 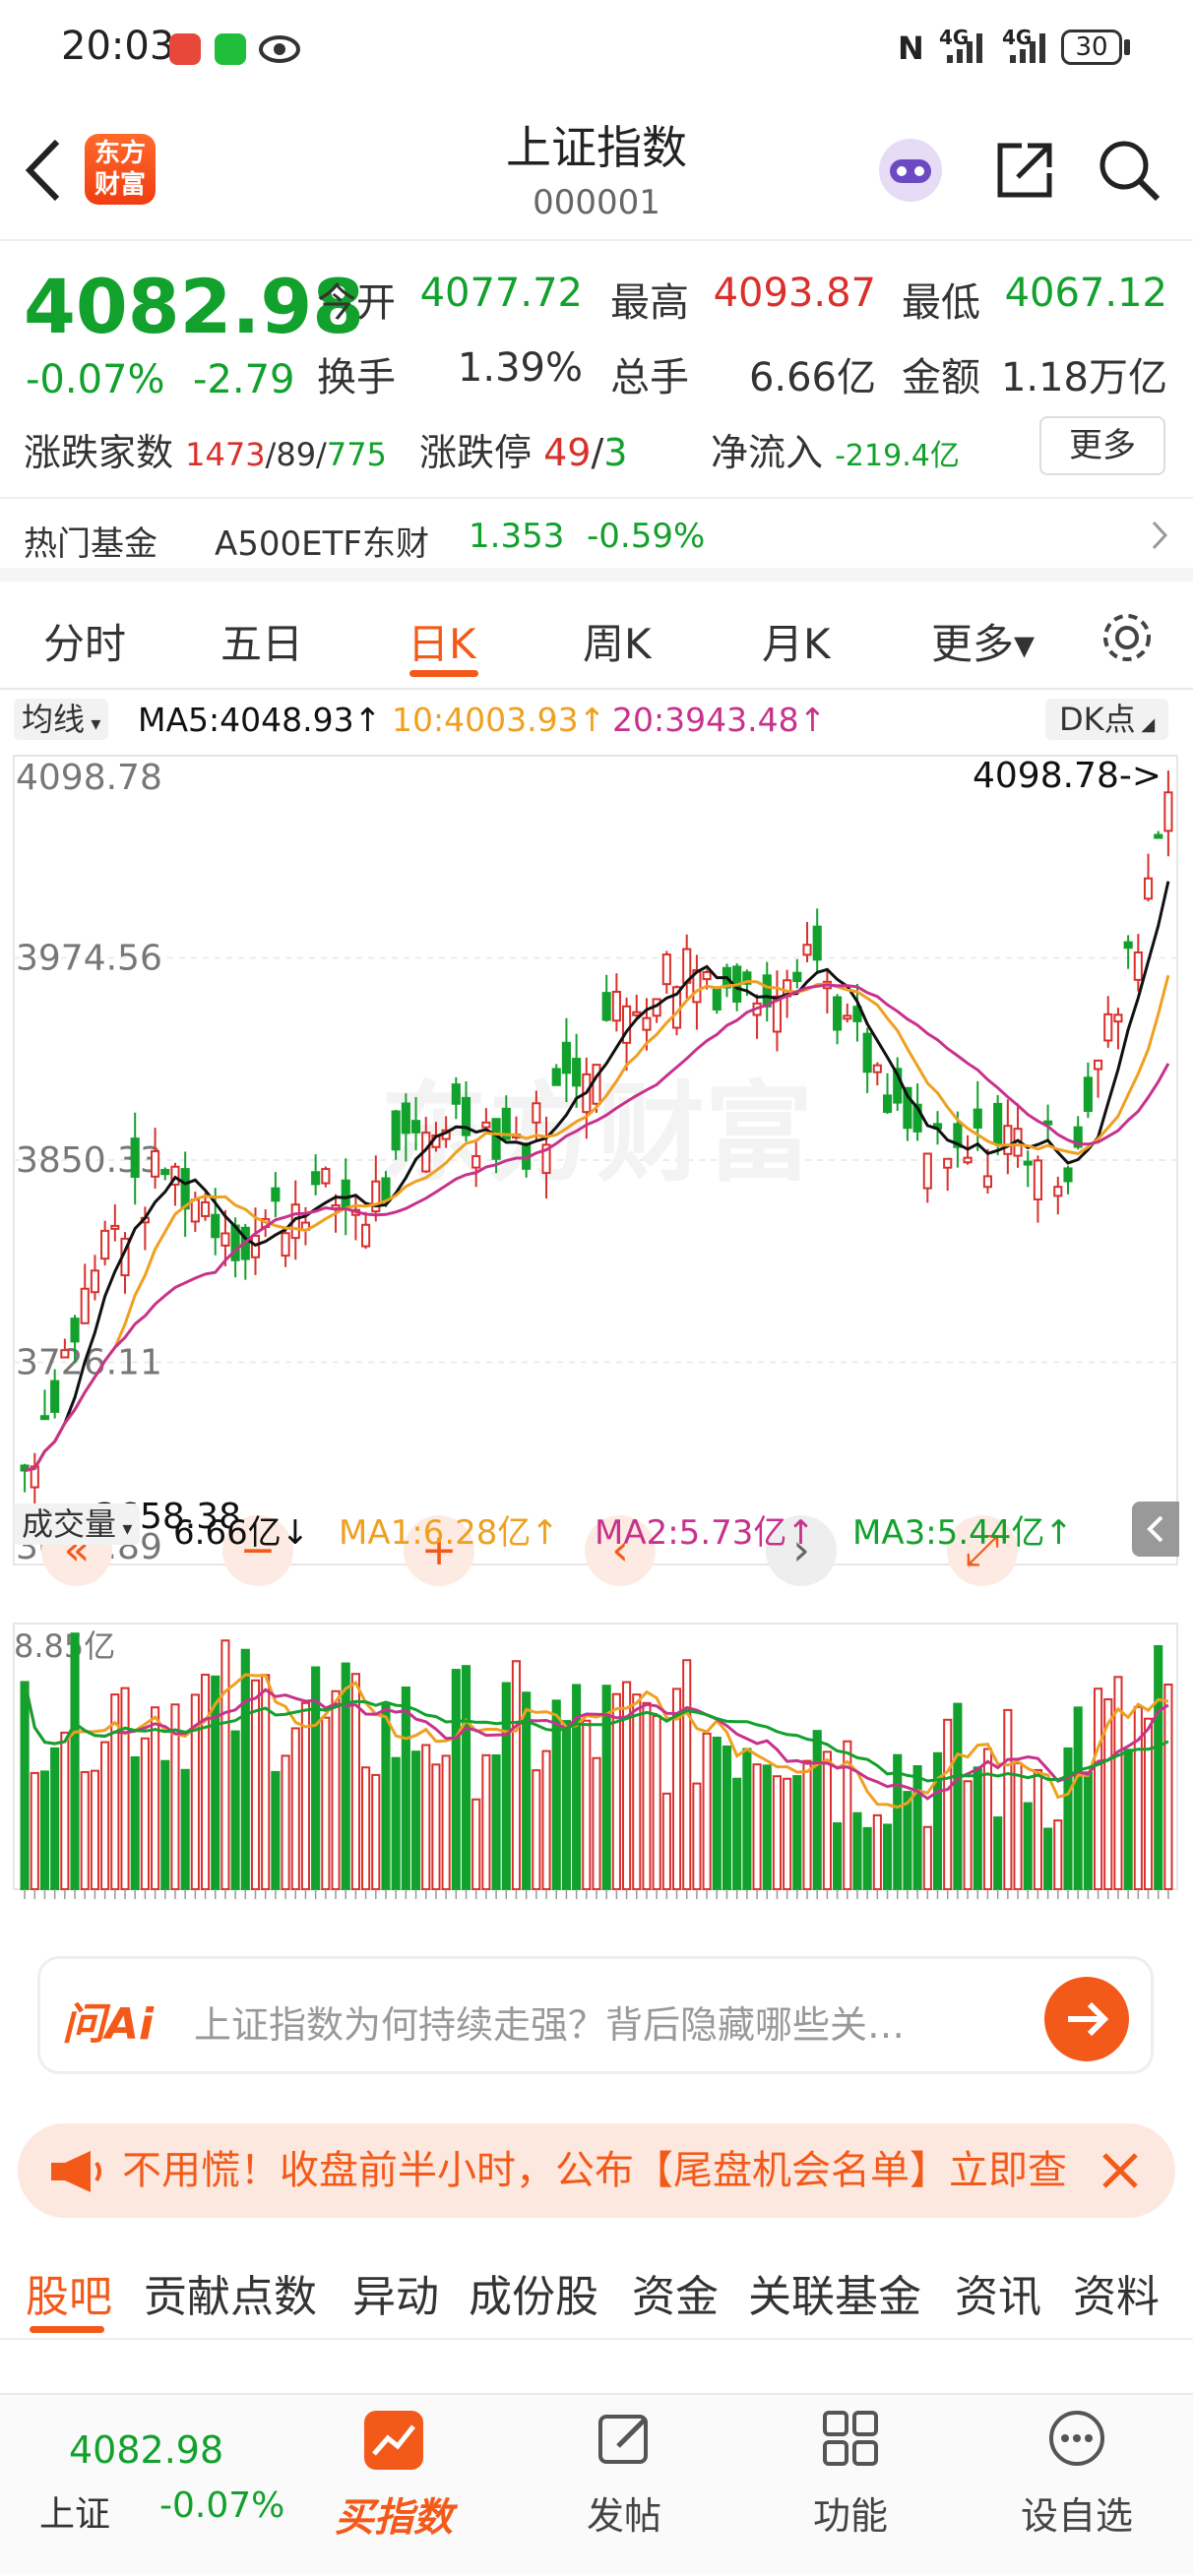 I want to click on scroll-left-icon: ‹, so click(x=620, y=1550).